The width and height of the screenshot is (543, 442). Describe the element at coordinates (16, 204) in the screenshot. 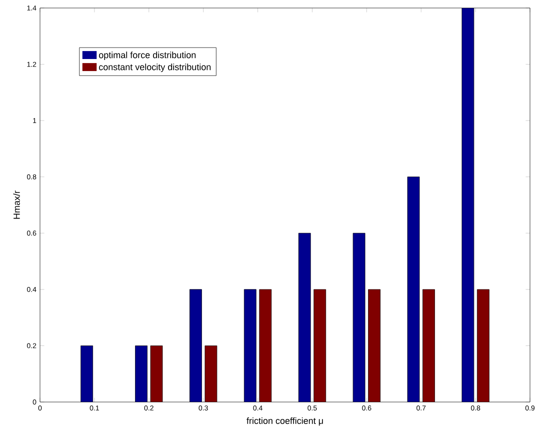

I see `y-axis-title: Hmax/r` at that location.